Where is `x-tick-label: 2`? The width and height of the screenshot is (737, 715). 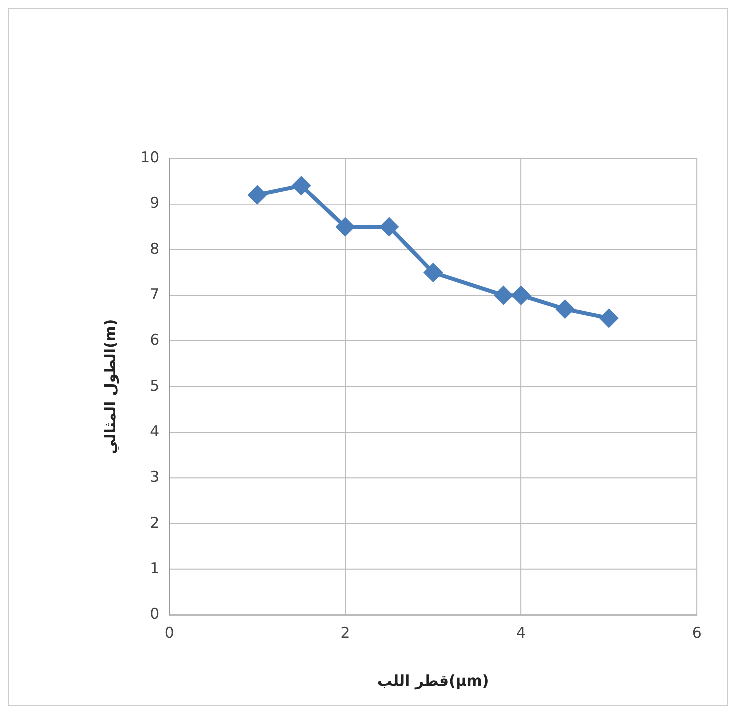 x-tick-label: 2 is located at coordinates (345, 633).